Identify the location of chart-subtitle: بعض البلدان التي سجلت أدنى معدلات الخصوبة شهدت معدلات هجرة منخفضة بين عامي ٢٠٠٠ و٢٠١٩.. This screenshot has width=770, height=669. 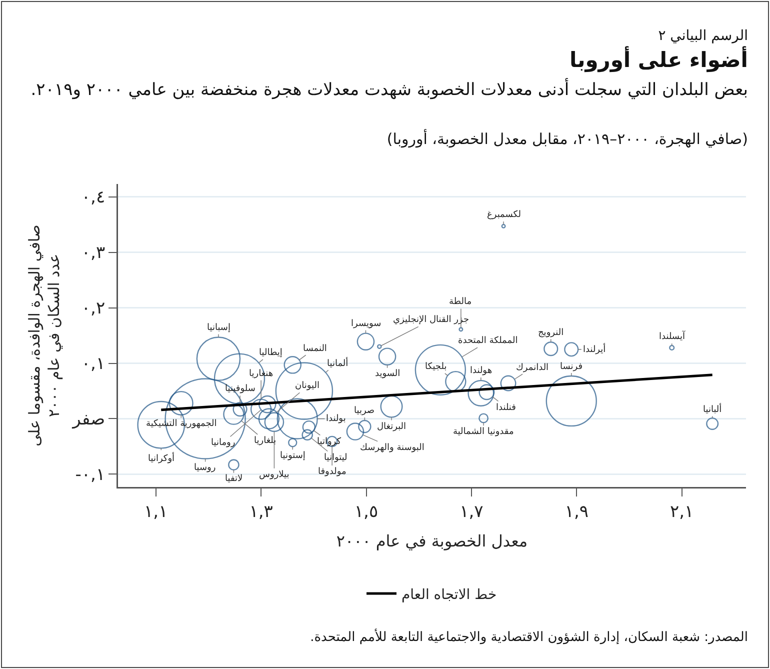
(389, 90).